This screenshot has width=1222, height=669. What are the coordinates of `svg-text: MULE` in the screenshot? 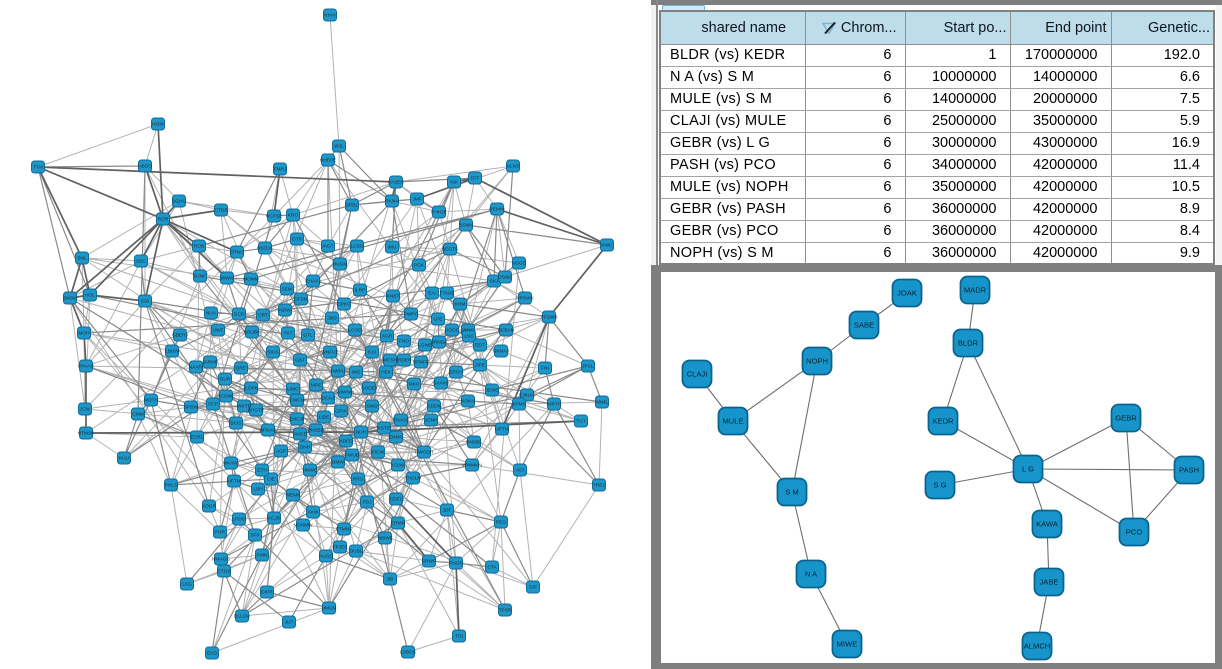 It's located at (732, 421).